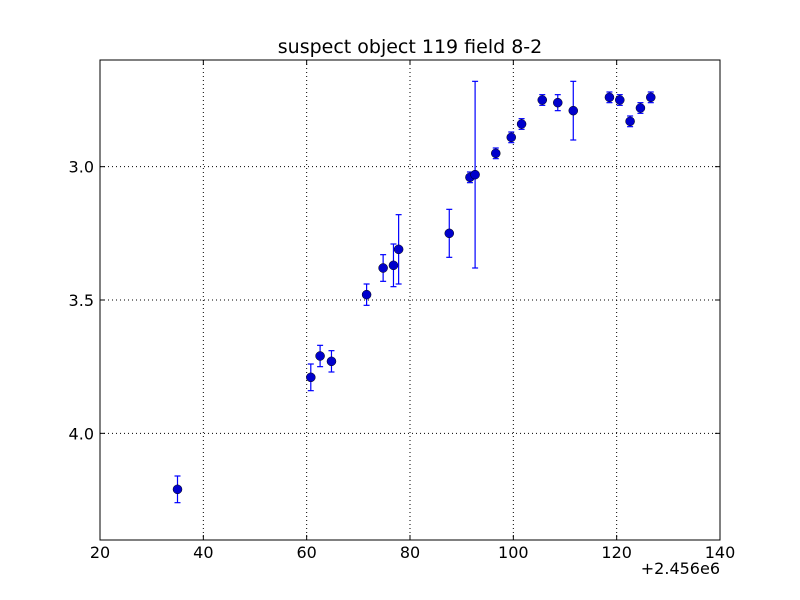 The height and width of the screenshot is (600, 800). Describe the element at coordinates (81, 433) in the screenshot. I see `y-tick-label: 4.0` at that location.